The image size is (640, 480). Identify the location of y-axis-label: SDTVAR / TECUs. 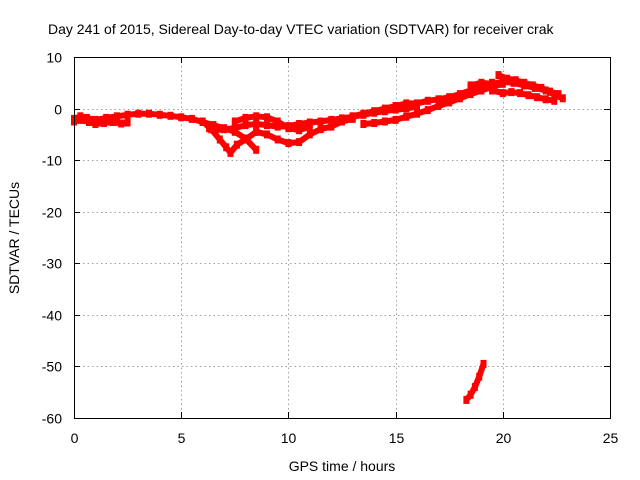
(14, 238).